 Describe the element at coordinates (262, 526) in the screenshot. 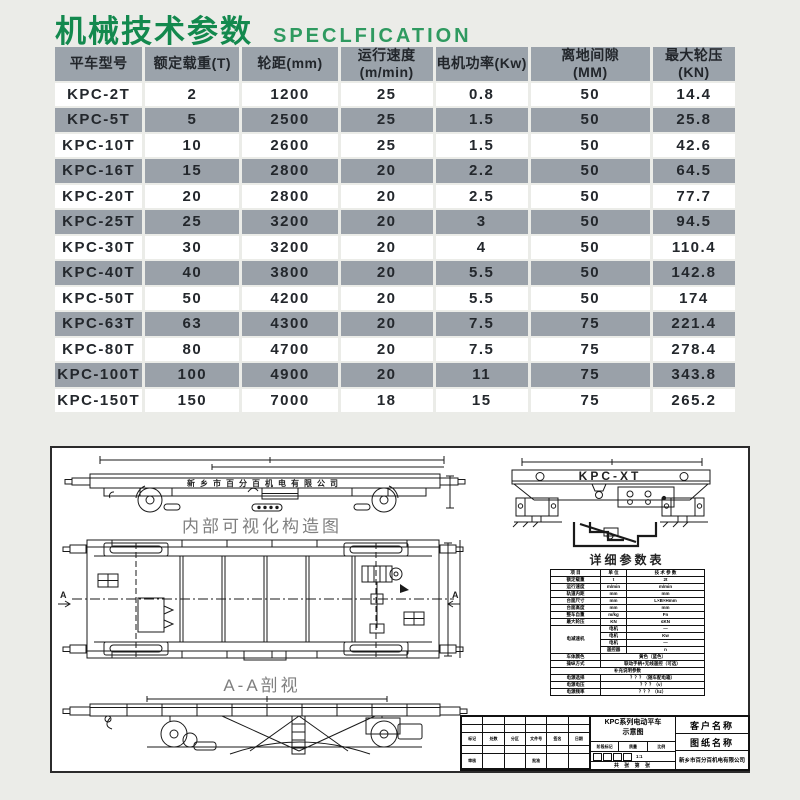

I see `internal-view-label: 内部可视化构造图` at that location.